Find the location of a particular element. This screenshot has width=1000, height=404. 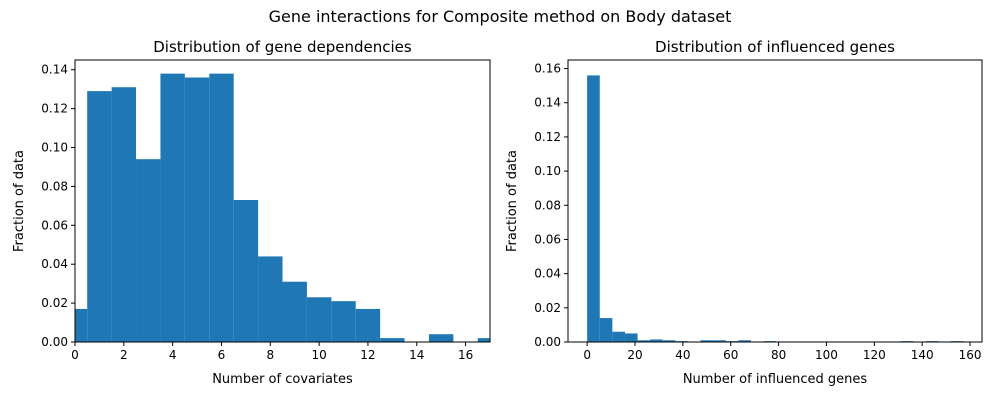

x-tick-label: 12 is located at coordinates (367, 355).